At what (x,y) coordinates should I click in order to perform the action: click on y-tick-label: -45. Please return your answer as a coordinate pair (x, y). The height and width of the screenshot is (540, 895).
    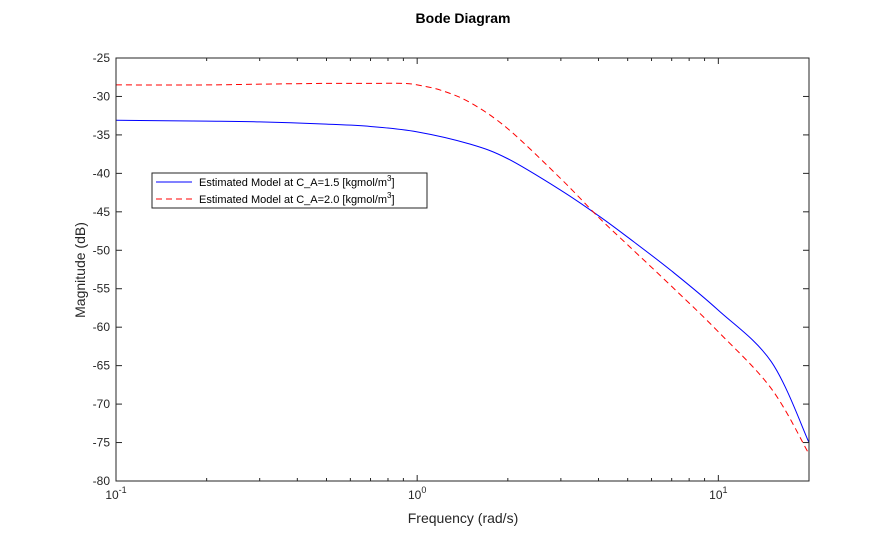
    Looking at the image, I should click on (102, 212).